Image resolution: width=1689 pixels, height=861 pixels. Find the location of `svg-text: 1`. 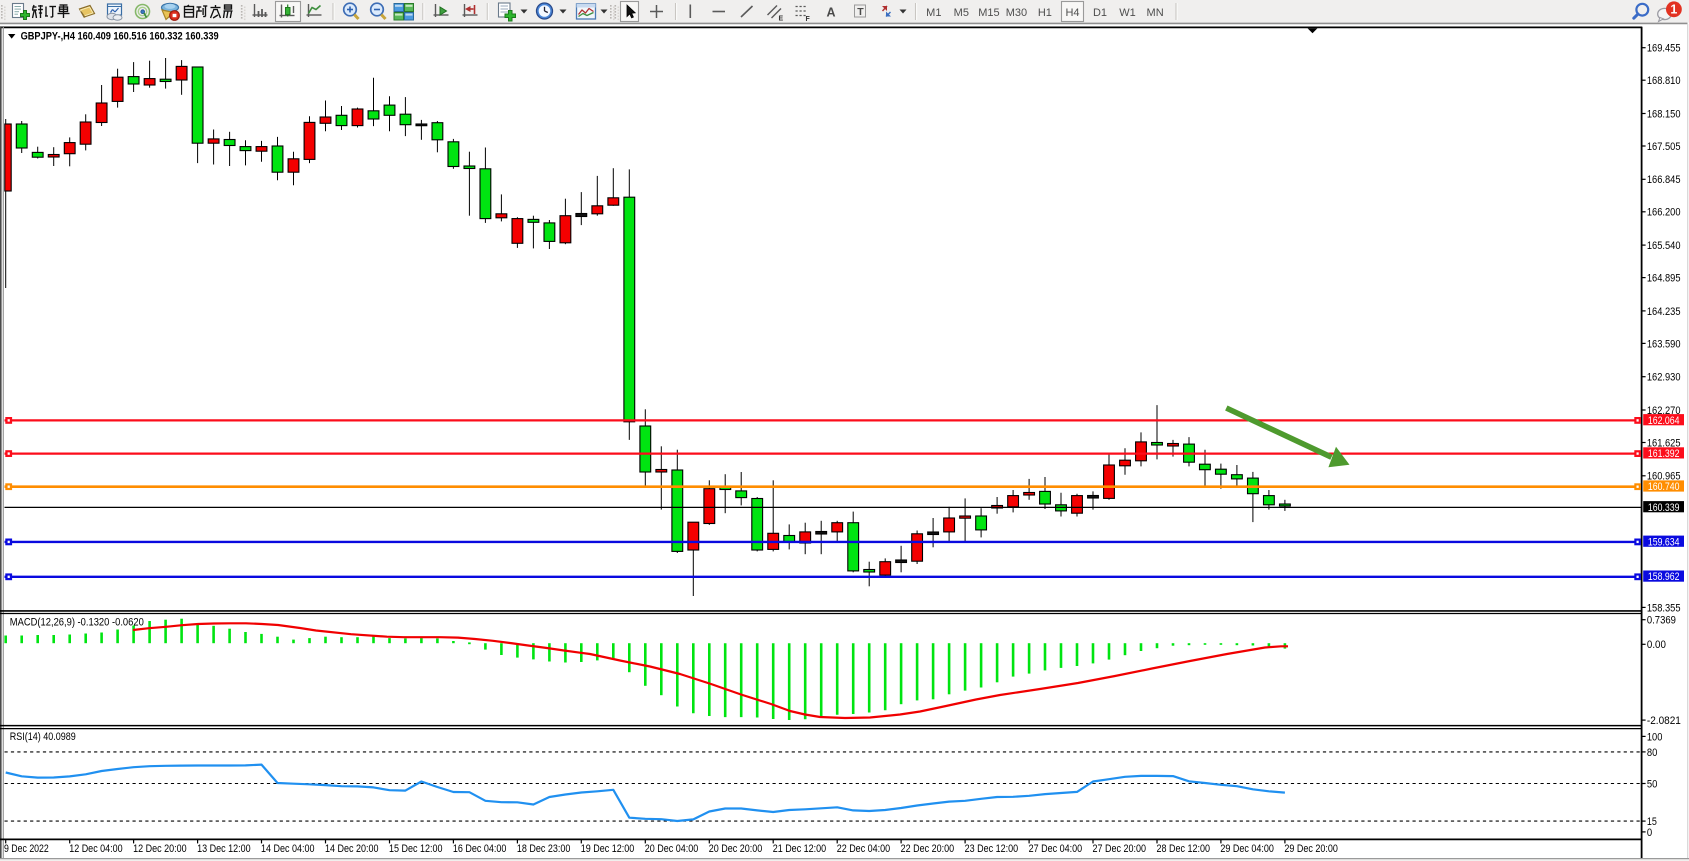

svg-text: 1 is located at coordinates (1673, 10).